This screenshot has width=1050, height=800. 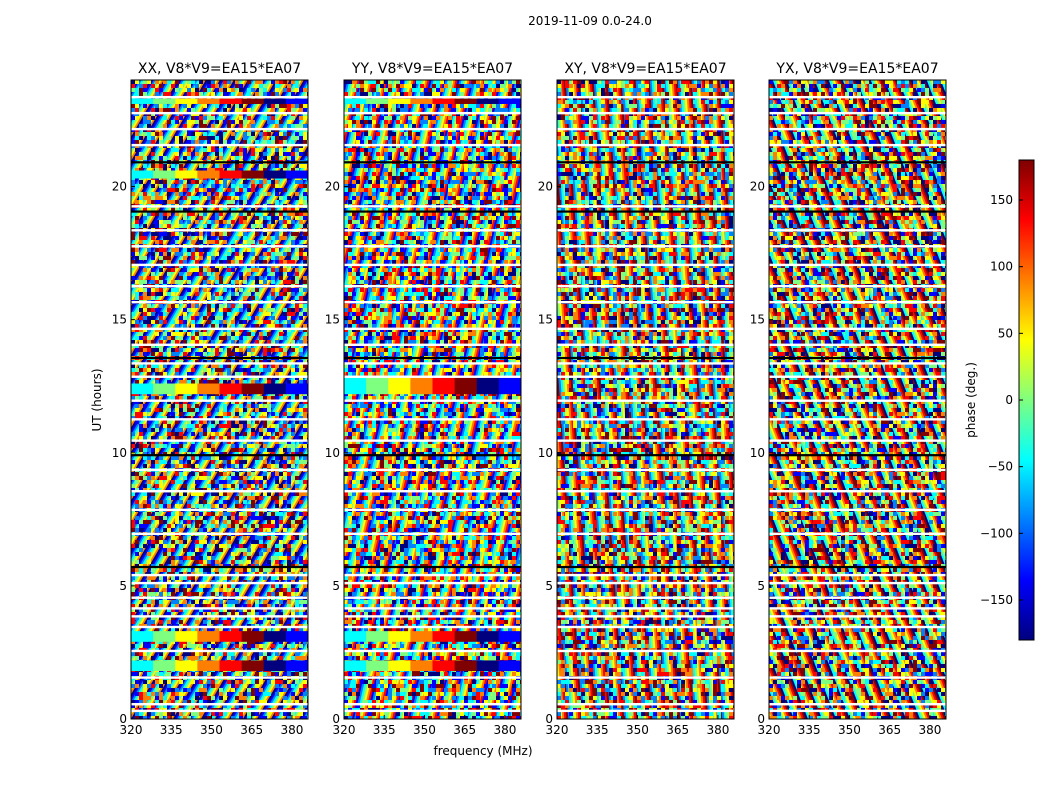 What do you see at coordinates (971, 400) in the screenshot?
I see `colorbar-label: phase (deg.)` at bounding box center [971, 400].